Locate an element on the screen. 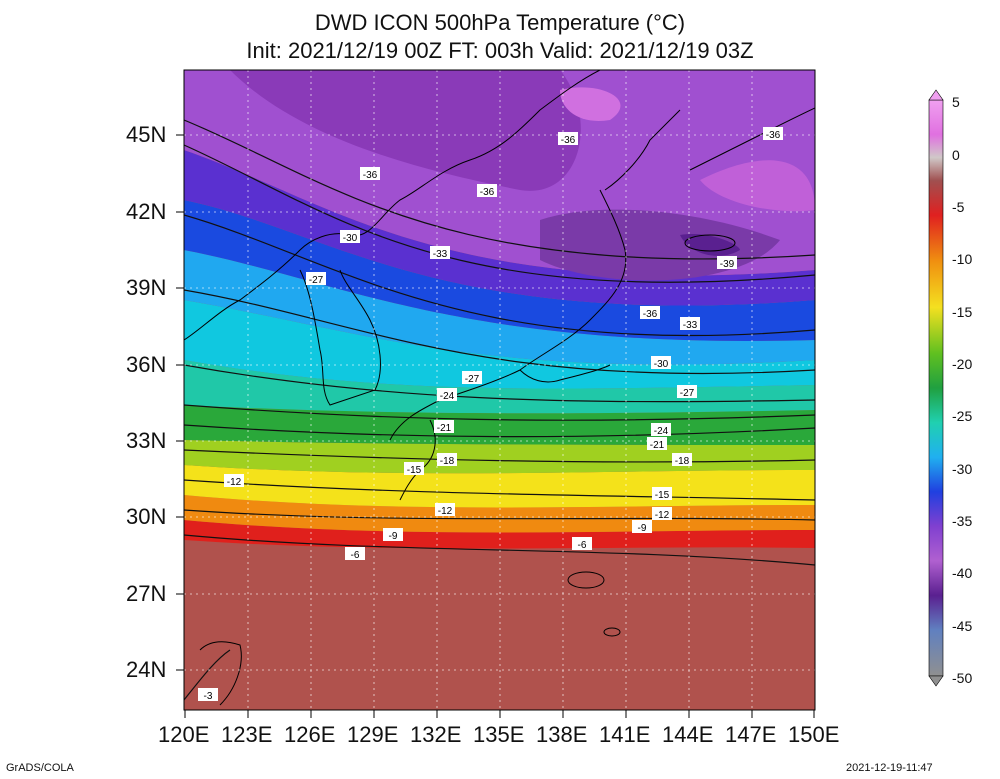  footer-credit: GrADS/COLA is located at coordinates (40, 768).